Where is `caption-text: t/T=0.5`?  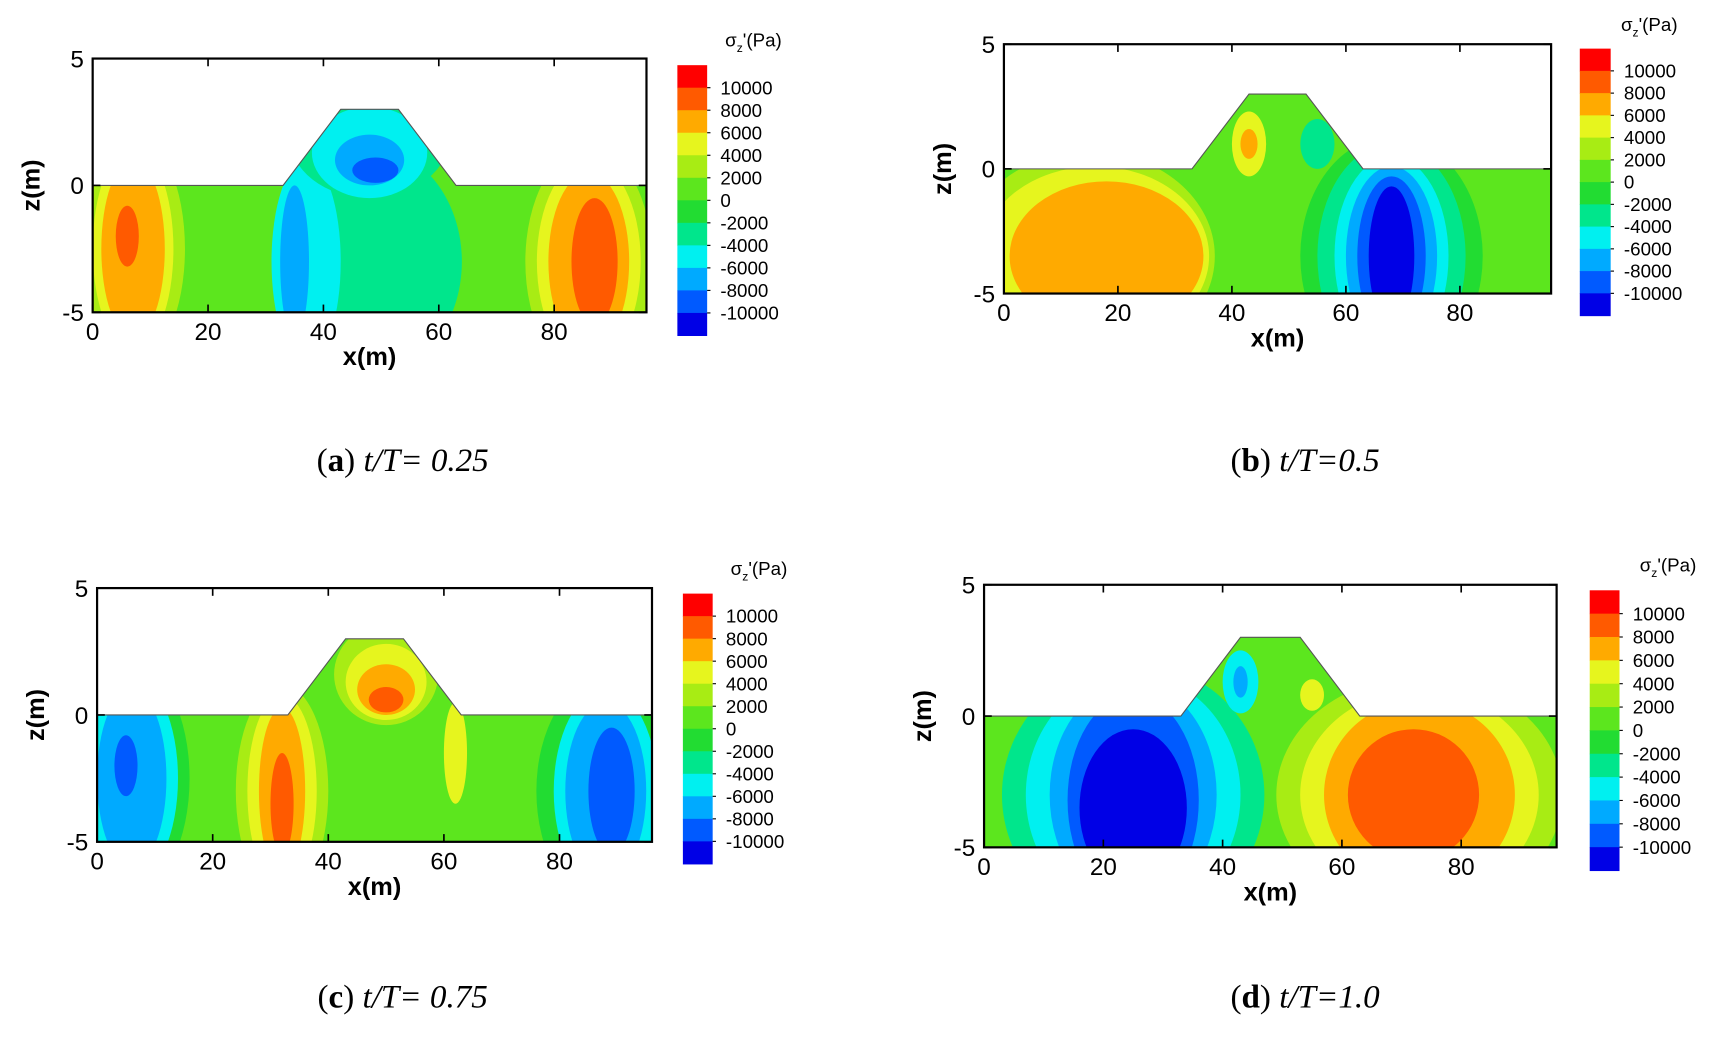
caption-text: t/T=0.5 is located at coordinates (1329, 461).